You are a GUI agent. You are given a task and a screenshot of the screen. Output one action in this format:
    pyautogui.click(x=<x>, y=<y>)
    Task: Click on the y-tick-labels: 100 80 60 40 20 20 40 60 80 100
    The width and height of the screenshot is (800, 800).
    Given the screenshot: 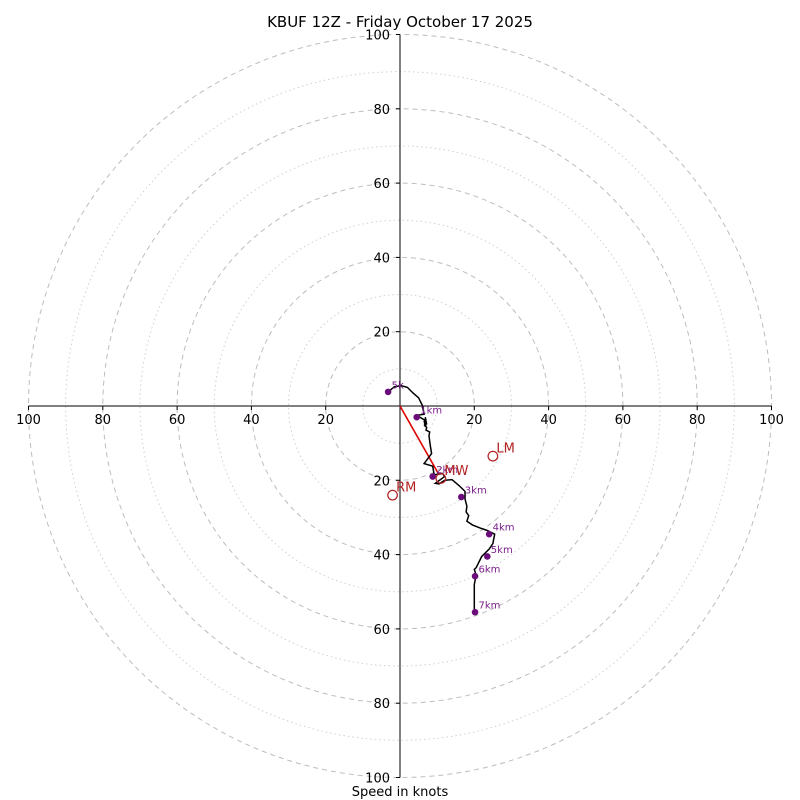 What is the action you would take?
    pyautogui.click(x=382, y=408)
    